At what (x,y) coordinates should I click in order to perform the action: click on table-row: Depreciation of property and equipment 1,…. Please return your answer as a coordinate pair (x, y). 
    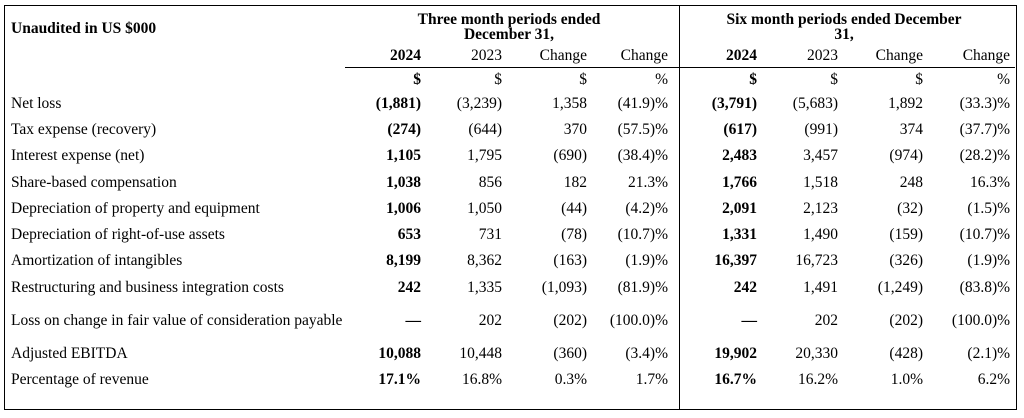
    Looking at the image, I should click on (510, 208).